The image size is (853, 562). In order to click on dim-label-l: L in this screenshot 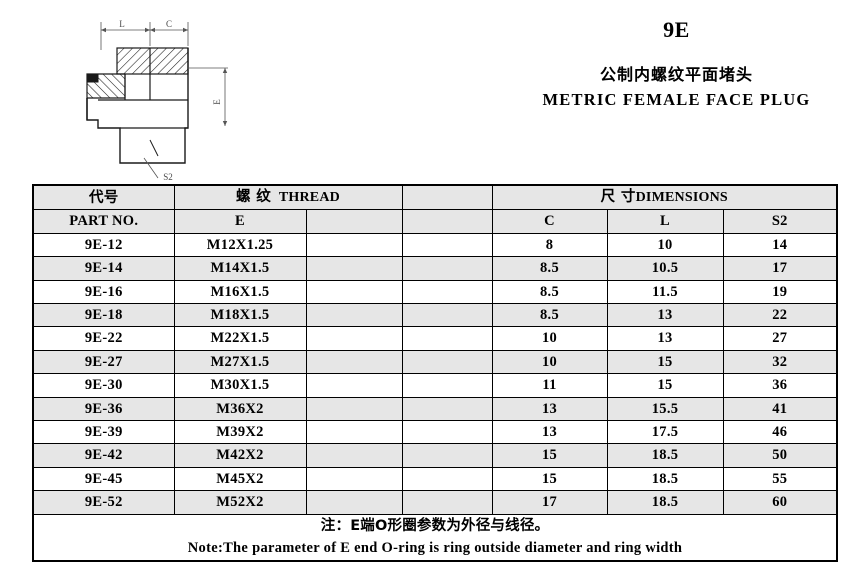, I will do `click(122, 24)`.